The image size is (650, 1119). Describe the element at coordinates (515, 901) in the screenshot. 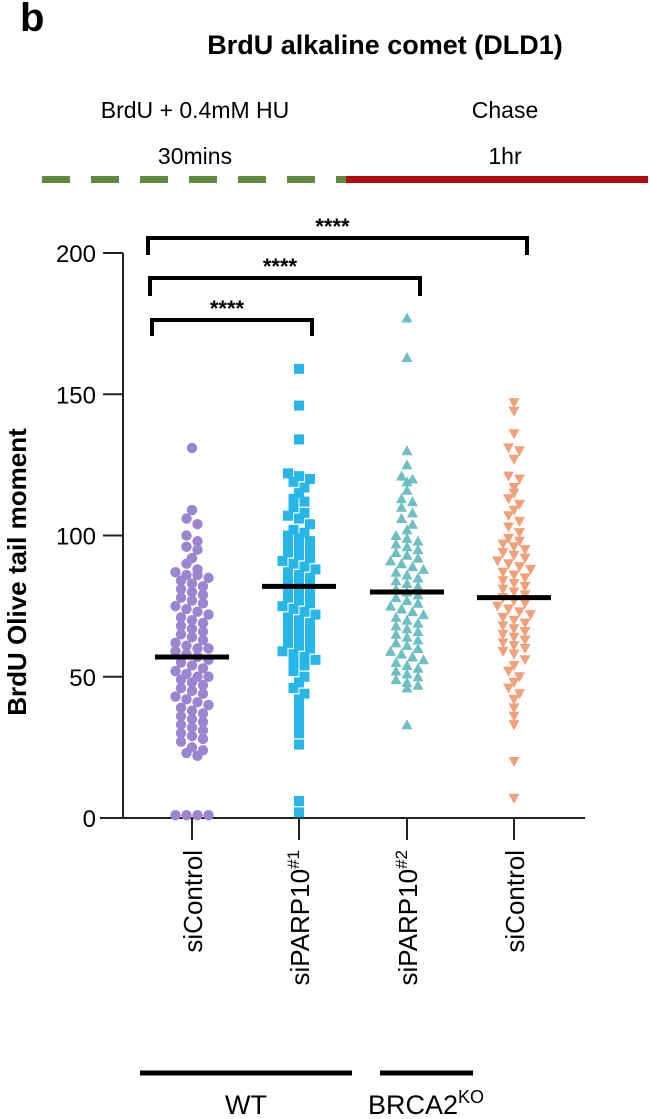

I see `x-category-label: siControl` at that location.